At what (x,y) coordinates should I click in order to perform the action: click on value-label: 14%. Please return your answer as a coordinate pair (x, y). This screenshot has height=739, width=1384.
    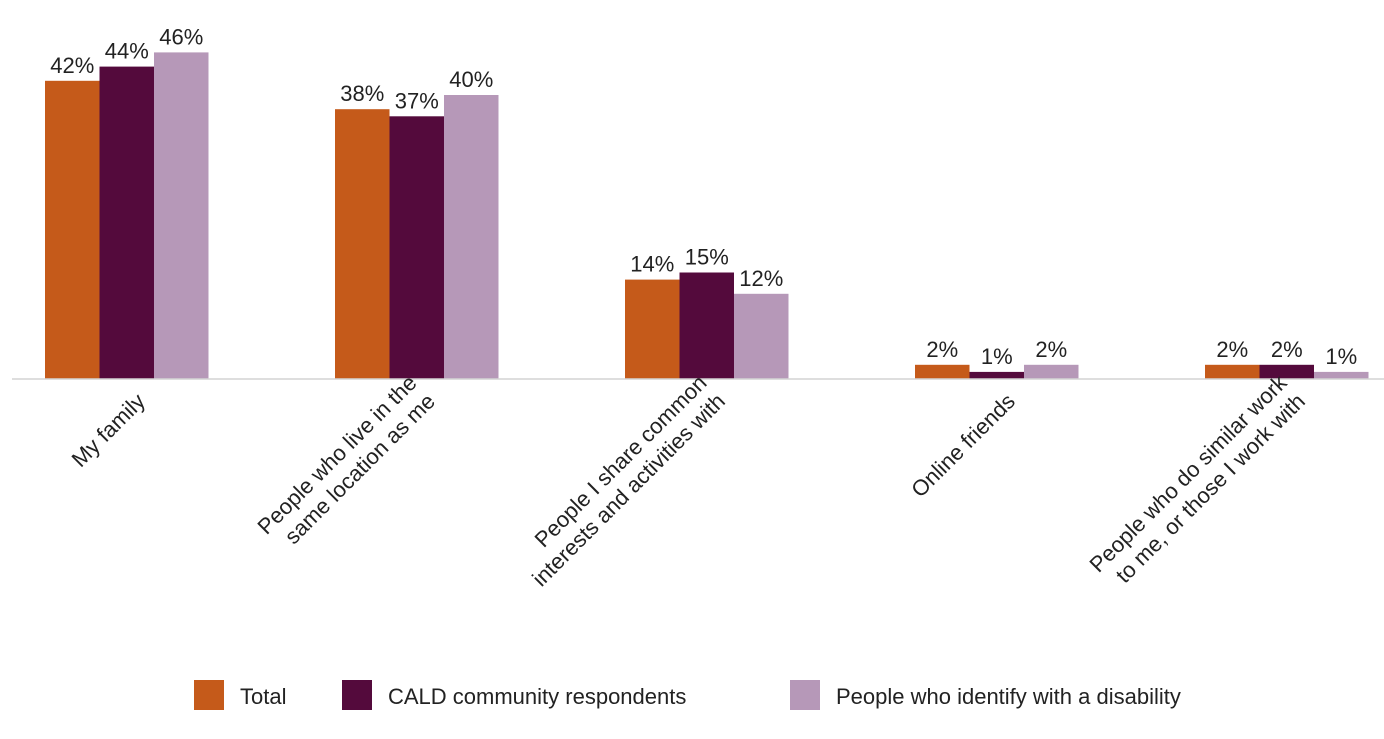
    Looking at the image, I should click on (652, 264).